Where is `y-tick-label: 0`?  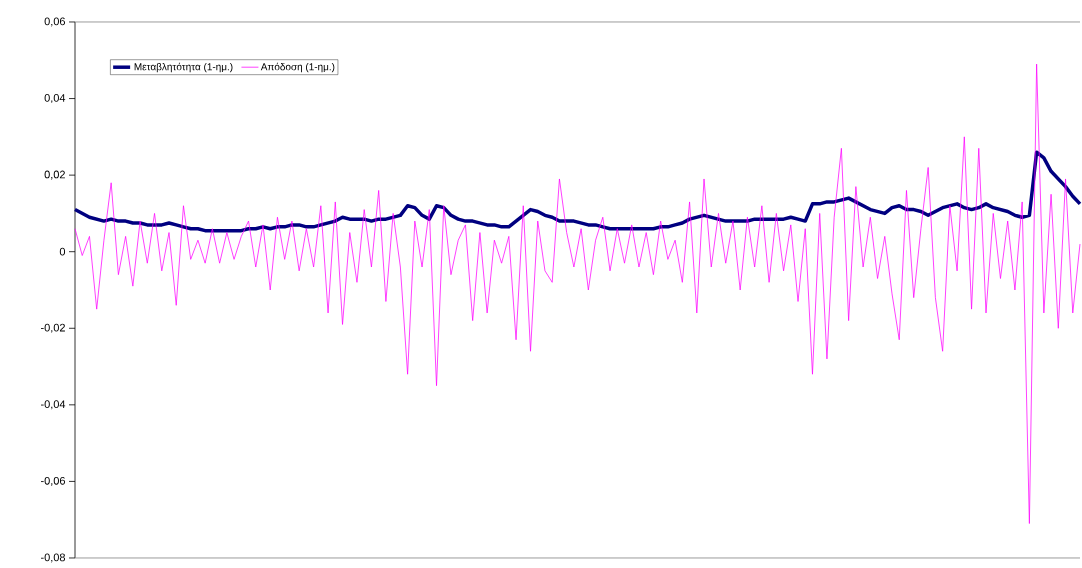
y-tick-label: 0 is located at coordinates (62, 251).